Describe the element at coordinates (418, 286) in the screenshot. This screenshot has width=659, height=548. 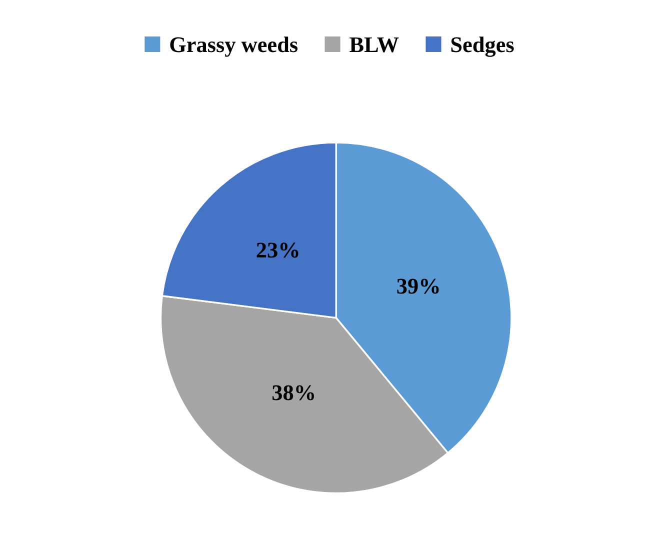
I see `data-label: 39%` at that location.